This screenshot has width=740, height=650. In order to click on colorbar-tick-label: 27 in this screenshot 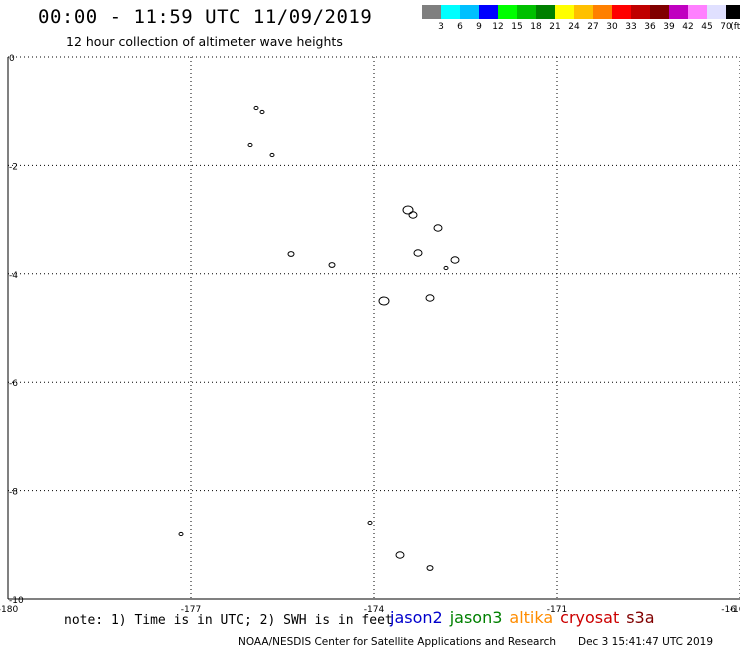, I will do `click(593, 27)`.